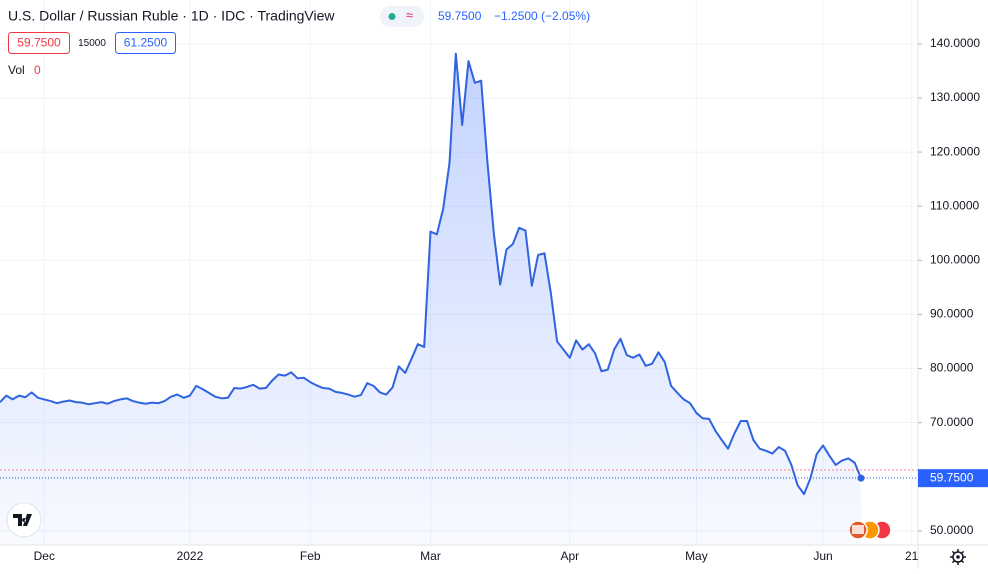 This screenshot has height=574, width=988. What do you see at coordinates (92, 43) in the screenshot?
I see `spread: 15000` at bounding box center [92, 43].